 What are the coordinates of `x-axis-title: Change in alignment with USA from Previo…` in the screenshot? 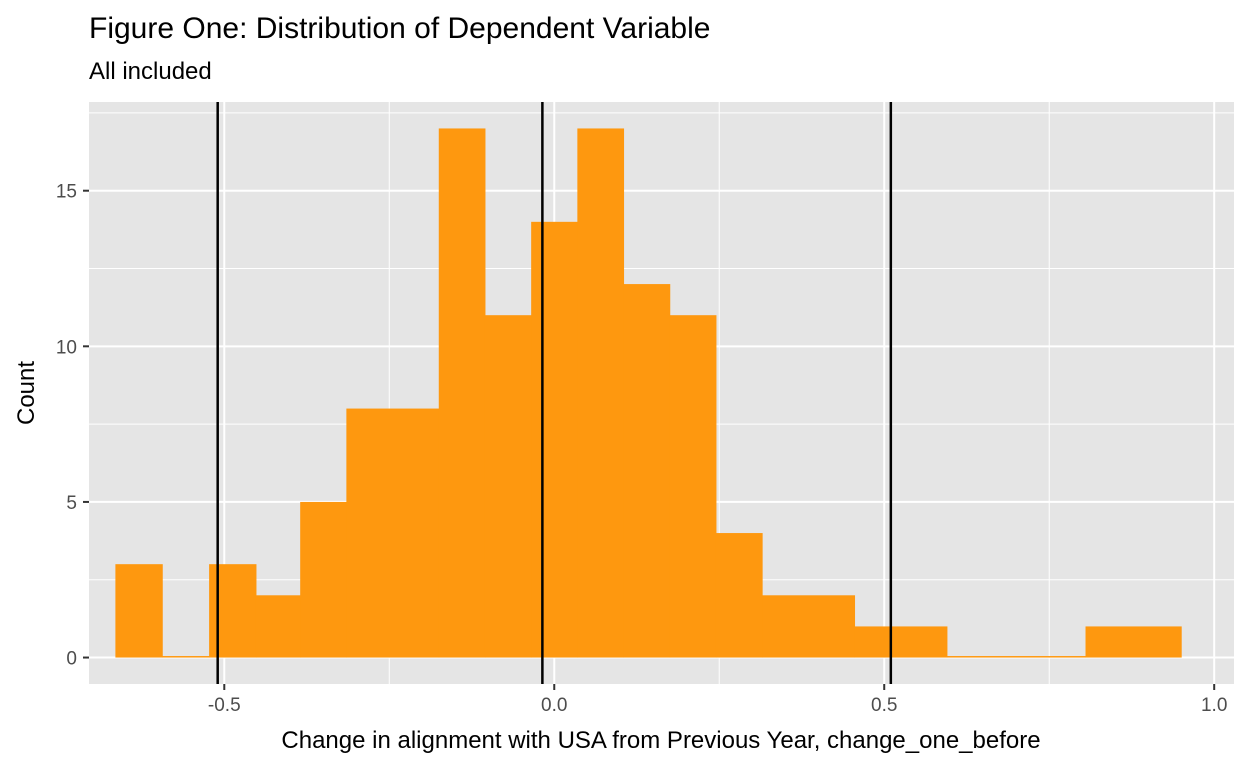 It's located at (660, 740).